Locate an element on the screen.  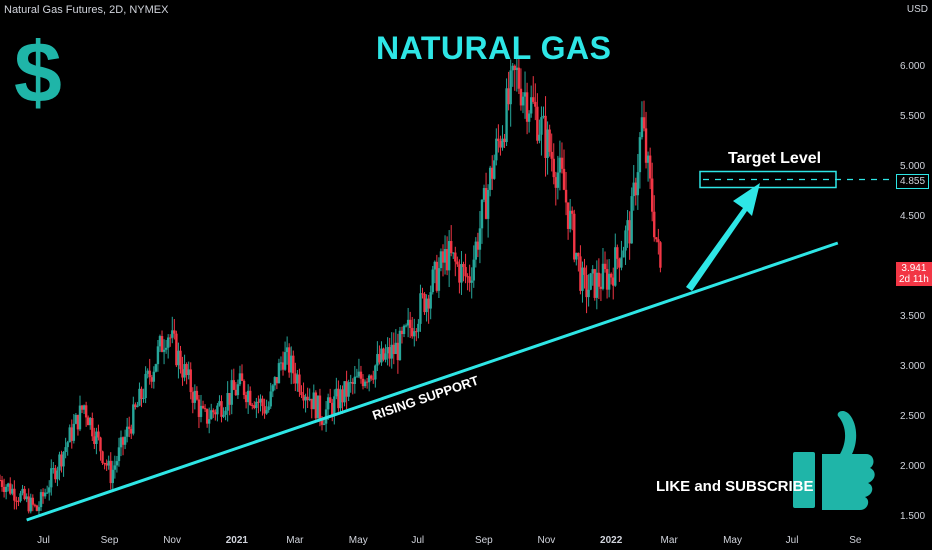
up-arrow-icon is located at coordinates (723, 237).